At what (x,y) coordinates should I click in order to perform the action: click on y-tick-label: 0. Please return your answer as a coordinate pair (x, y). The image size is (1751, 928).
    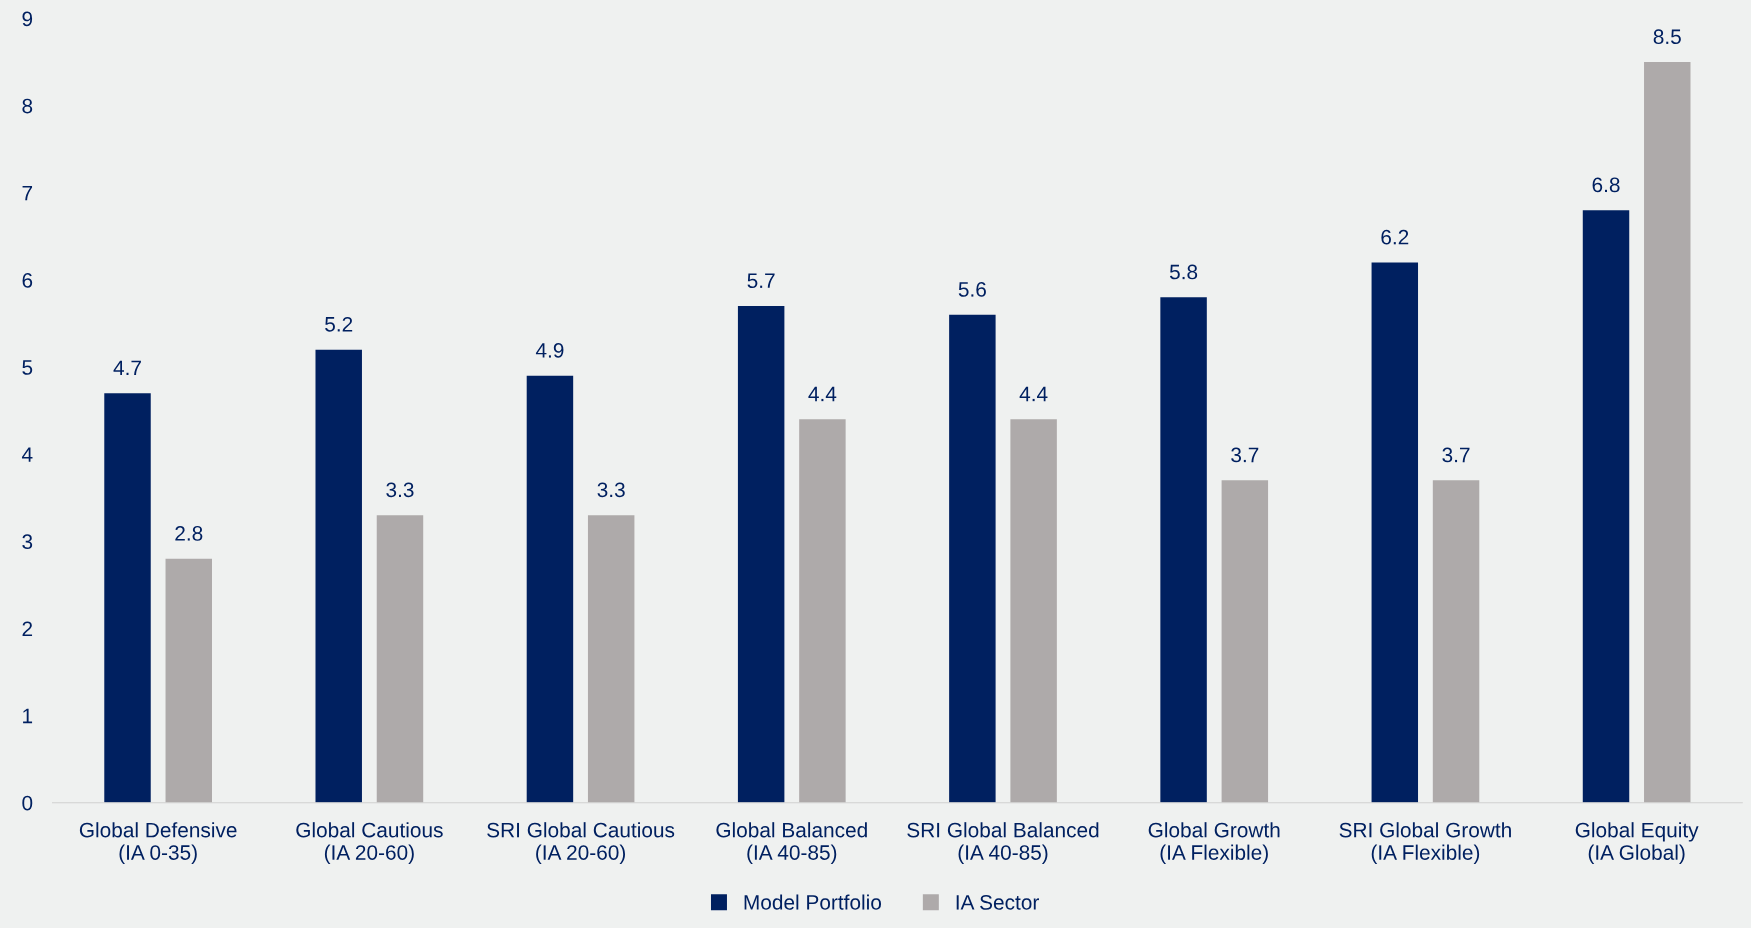
    Looking at the image, I should click on (27, 803).